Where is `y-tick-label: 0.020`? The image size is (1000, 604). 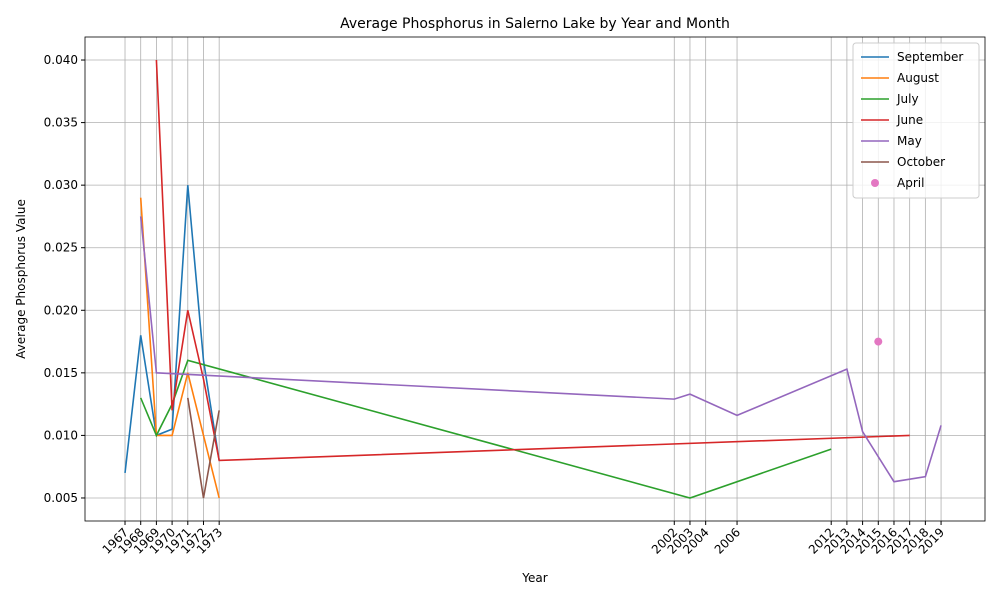
y-tick-label: 0.020 is located at coordinates (61, 310).